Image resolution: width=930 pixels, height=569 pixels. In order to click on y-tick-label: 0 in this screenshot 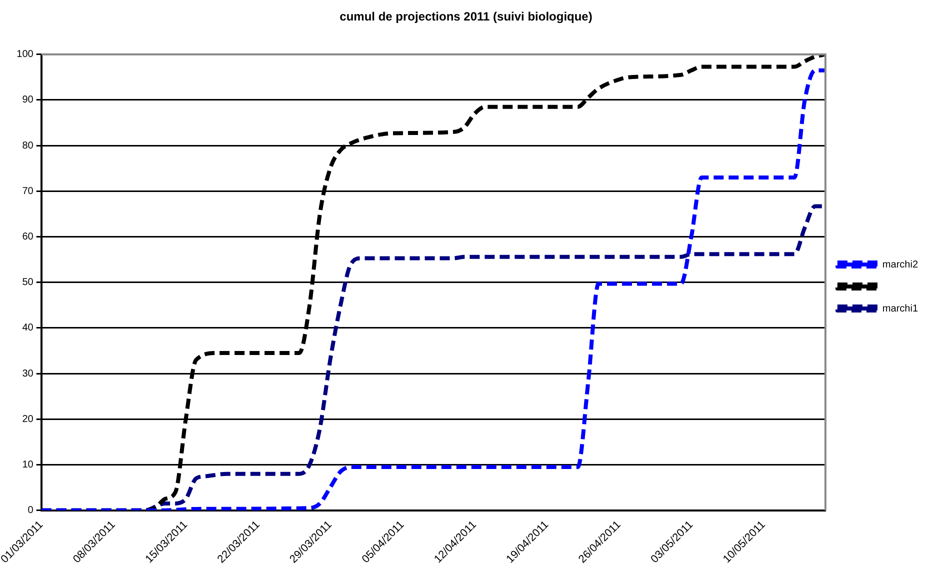, I will do `click(31, 510)`.